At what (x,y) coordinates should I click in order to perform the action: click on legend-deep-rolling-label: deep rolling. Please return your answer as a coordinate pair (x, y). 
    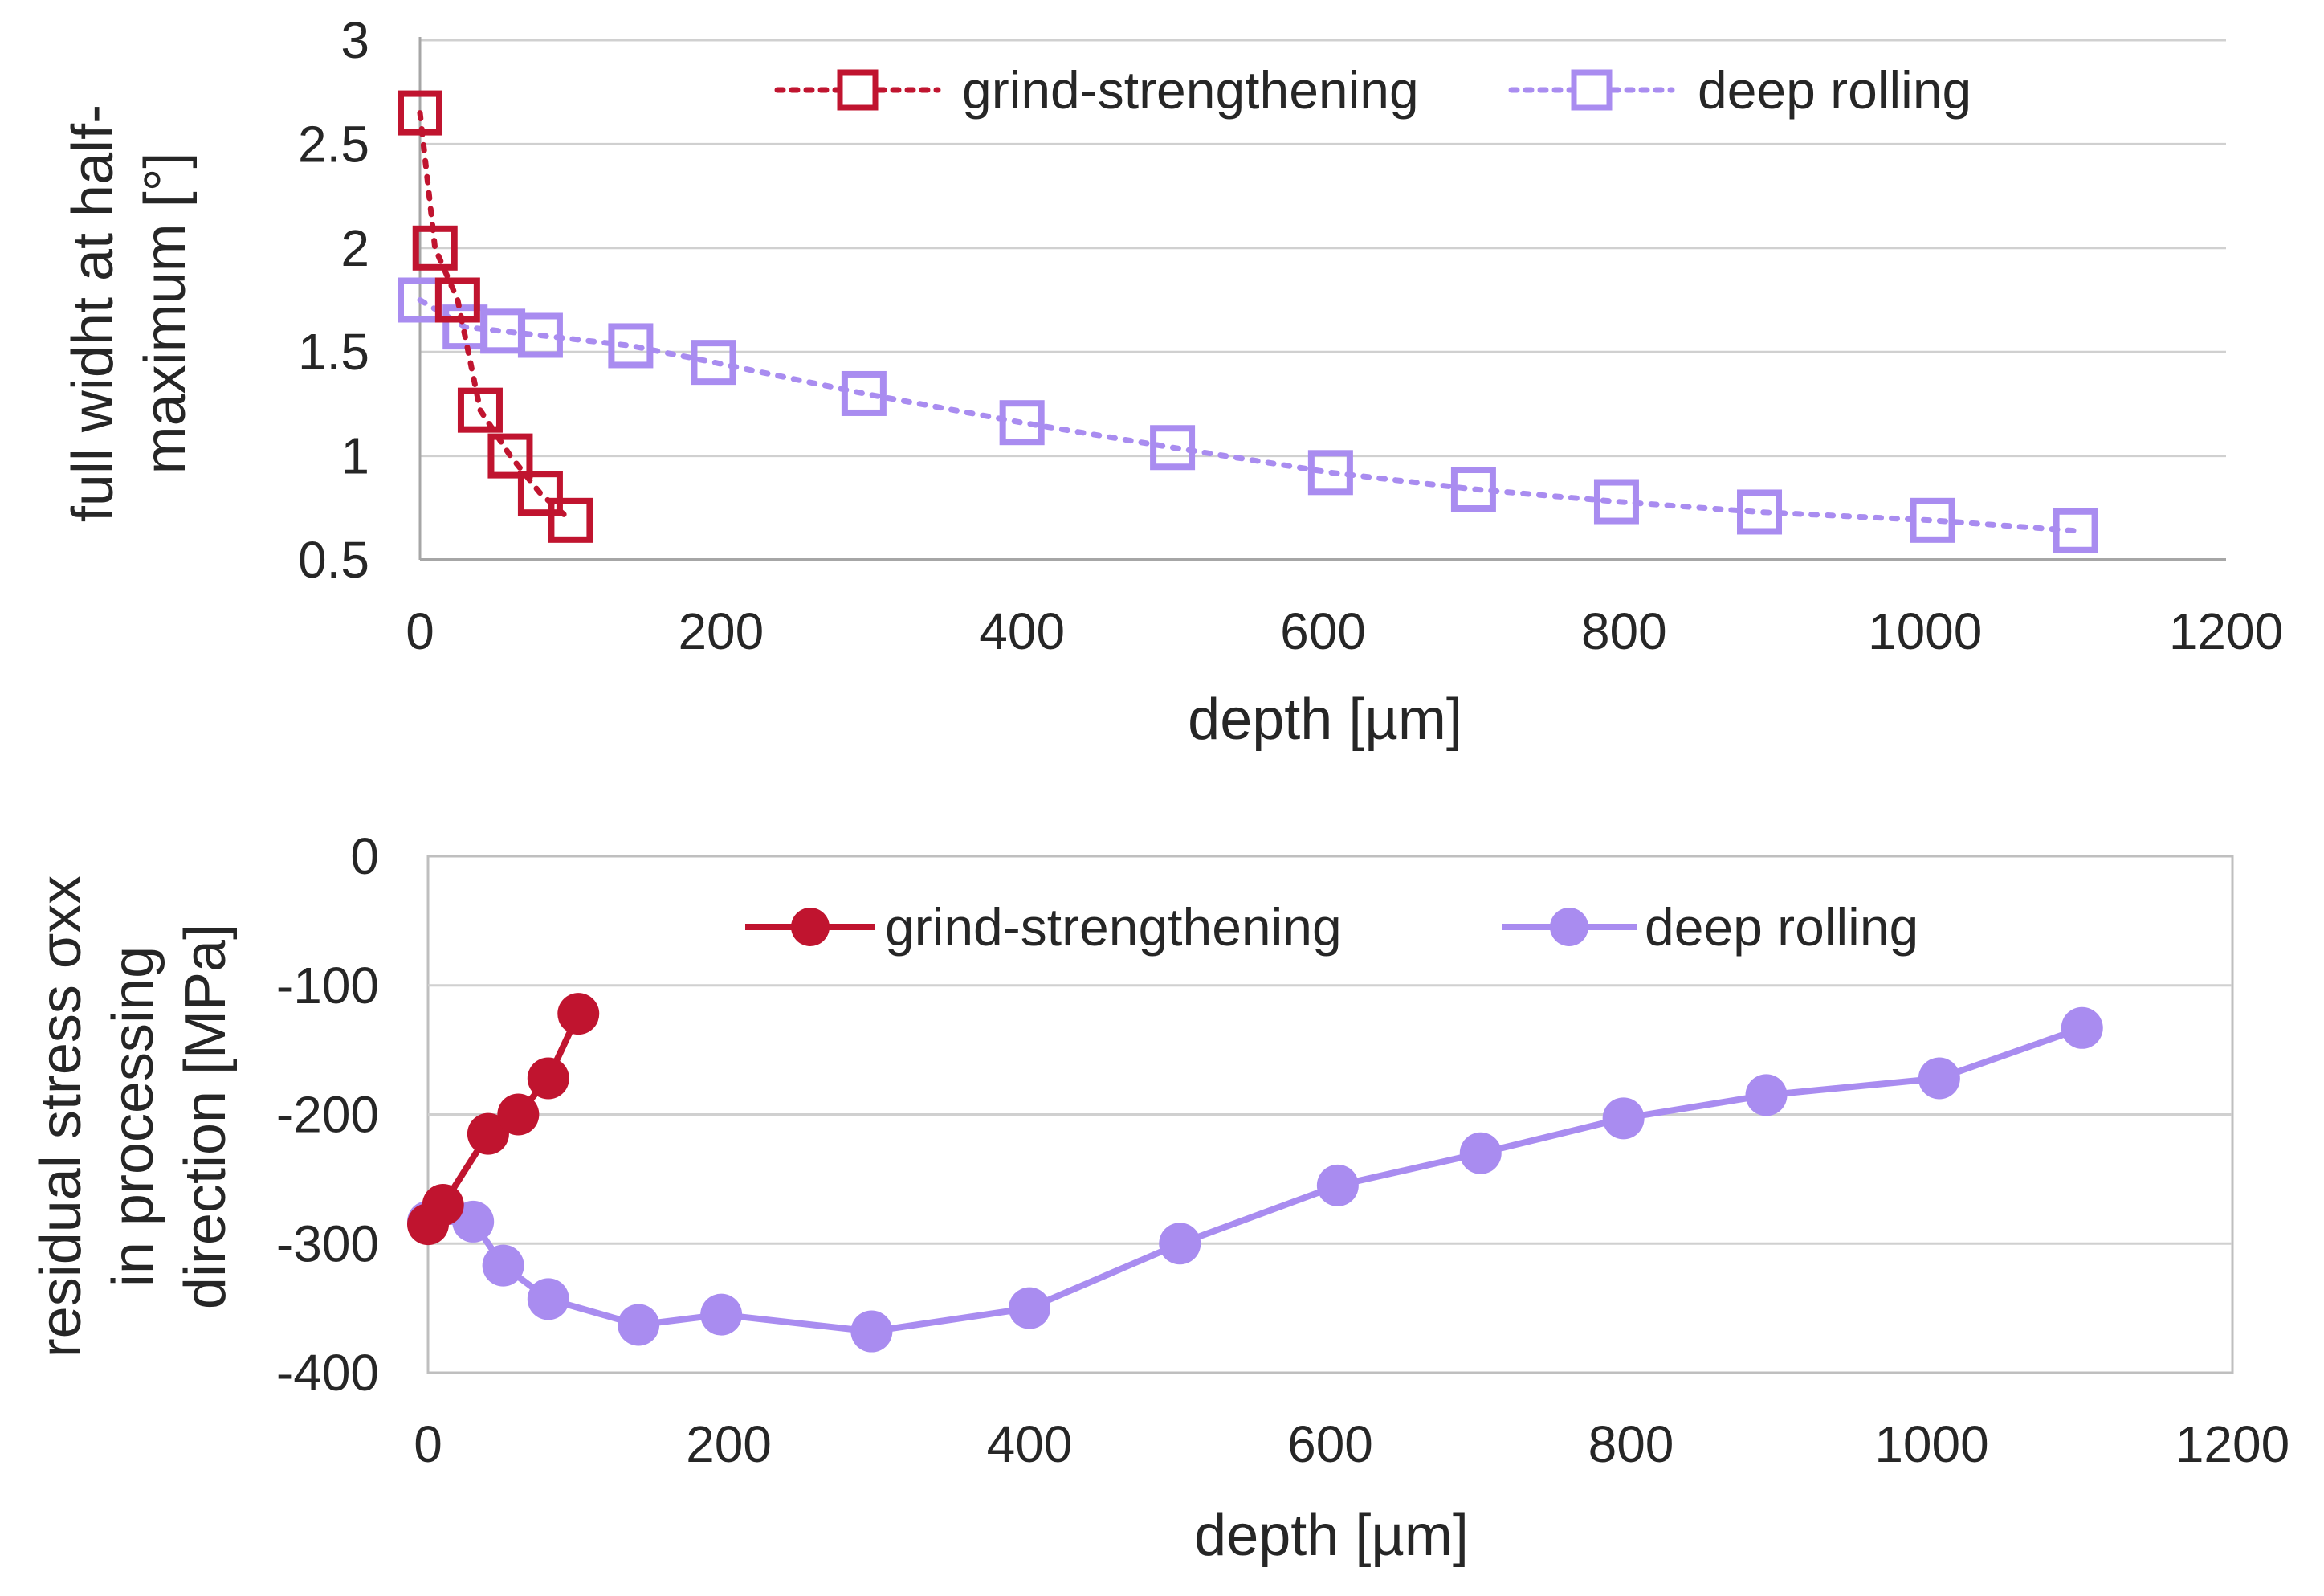
    Looking at the image, I should click on (1835, 90).